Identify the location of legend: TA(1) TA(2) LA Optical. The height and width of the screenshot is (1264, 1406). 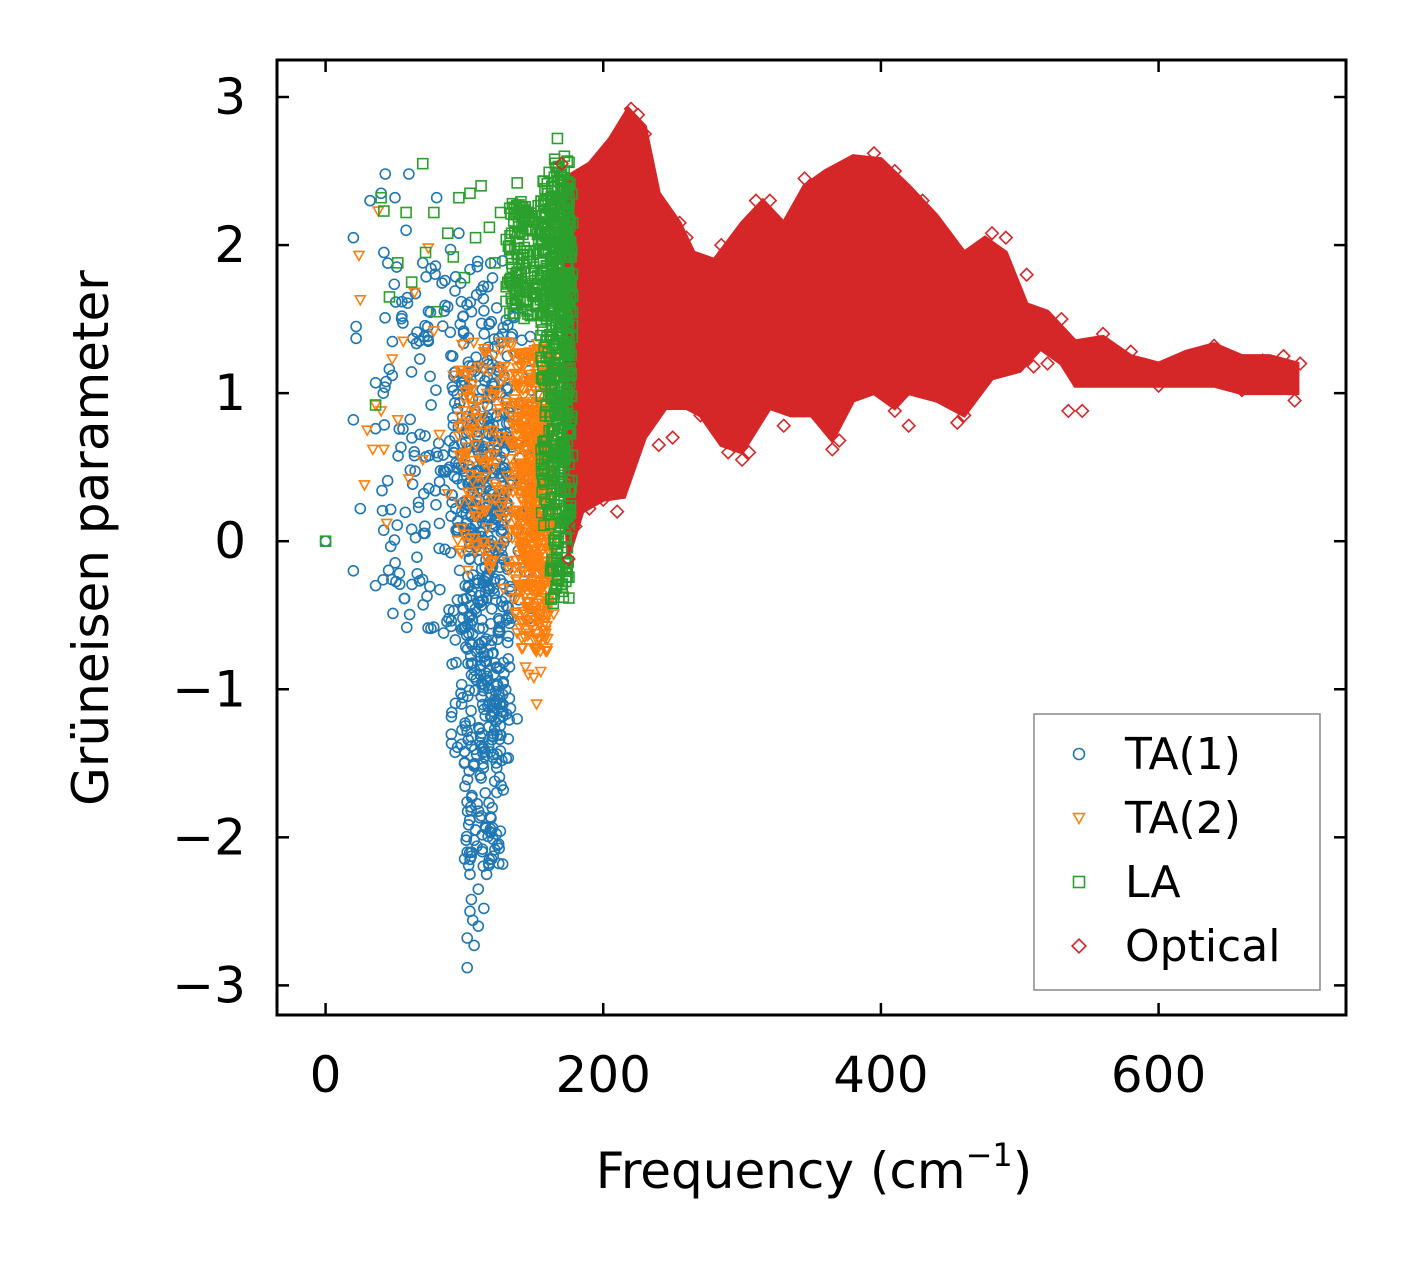
(1177, 852).